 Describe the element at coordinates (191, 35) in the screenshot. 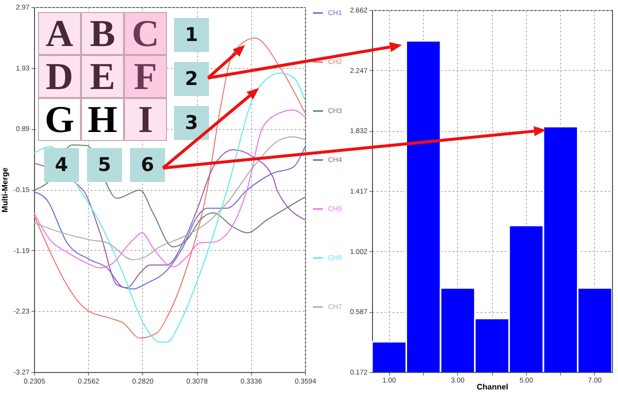

I see `annotation: 1` at that location.